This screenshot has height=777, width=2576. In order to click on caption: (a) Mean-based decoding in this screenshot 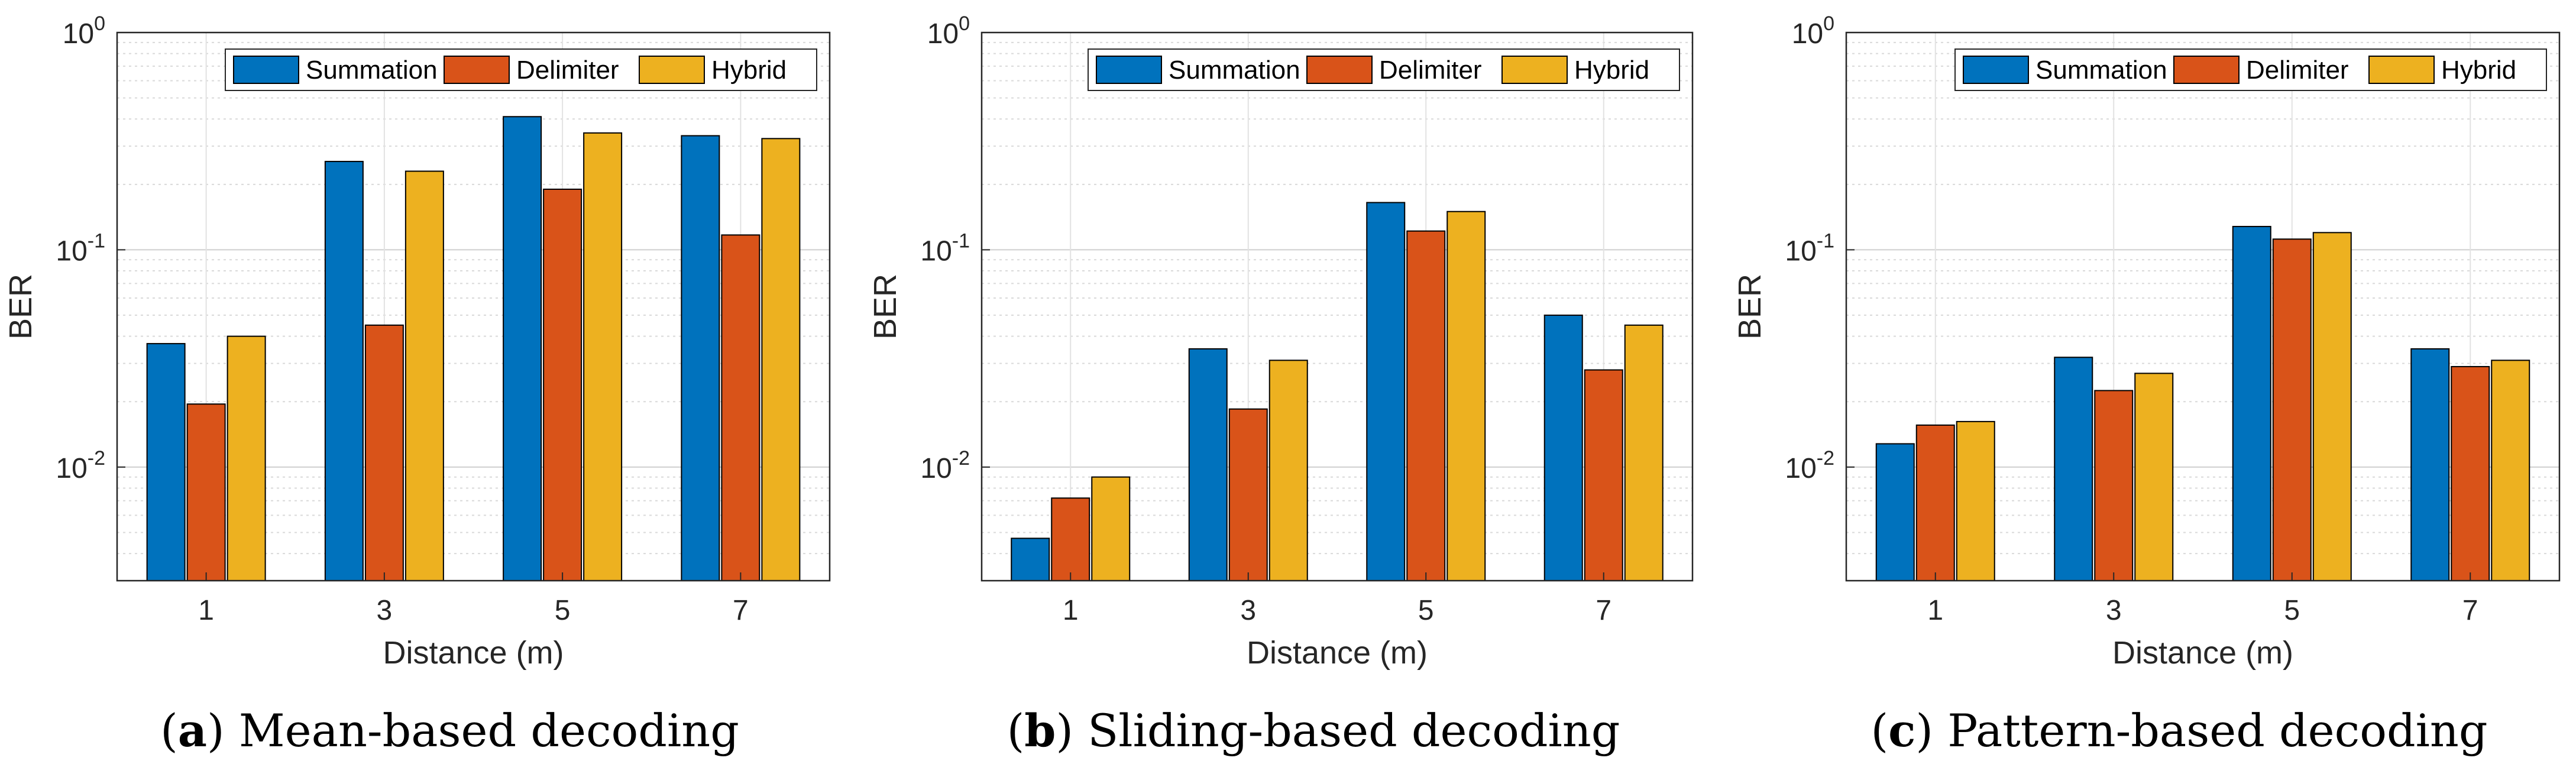, I will do `click(450, 730)`.